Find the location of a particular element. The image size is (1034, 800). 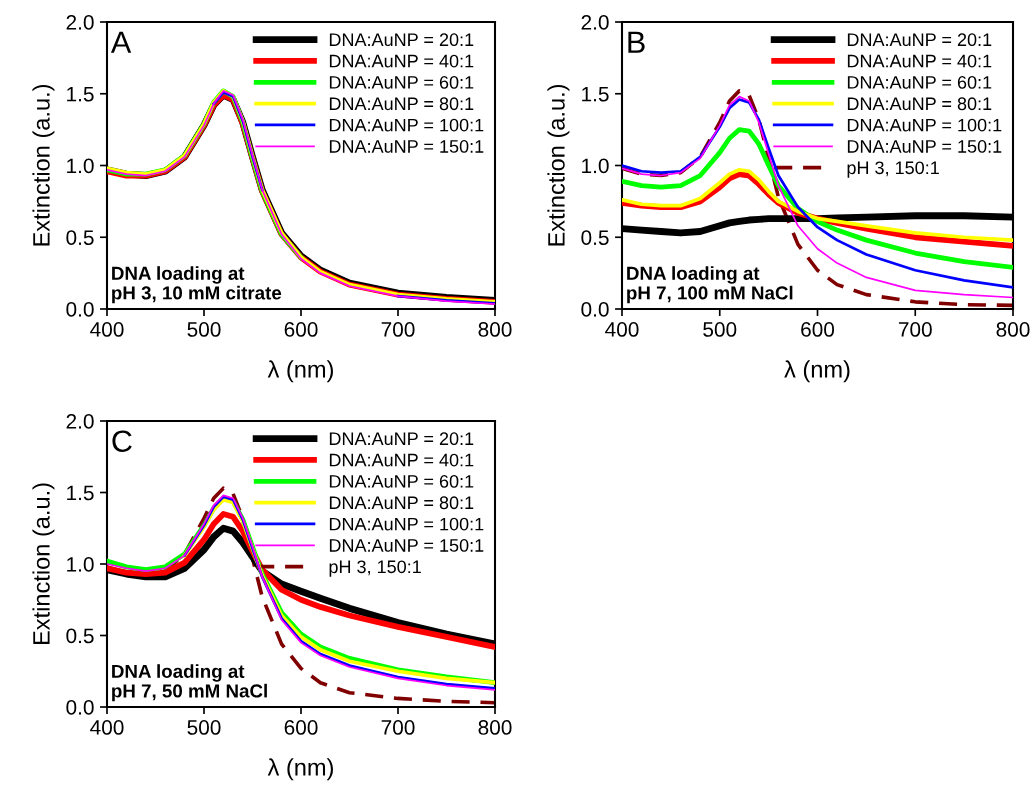

annotation: A is located at coordinates (121, 42).